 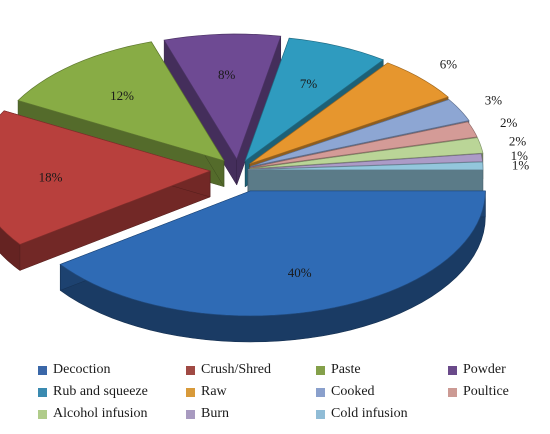 I want to click on legend-item-cooked: Cooked, so click(x=345, y=392).